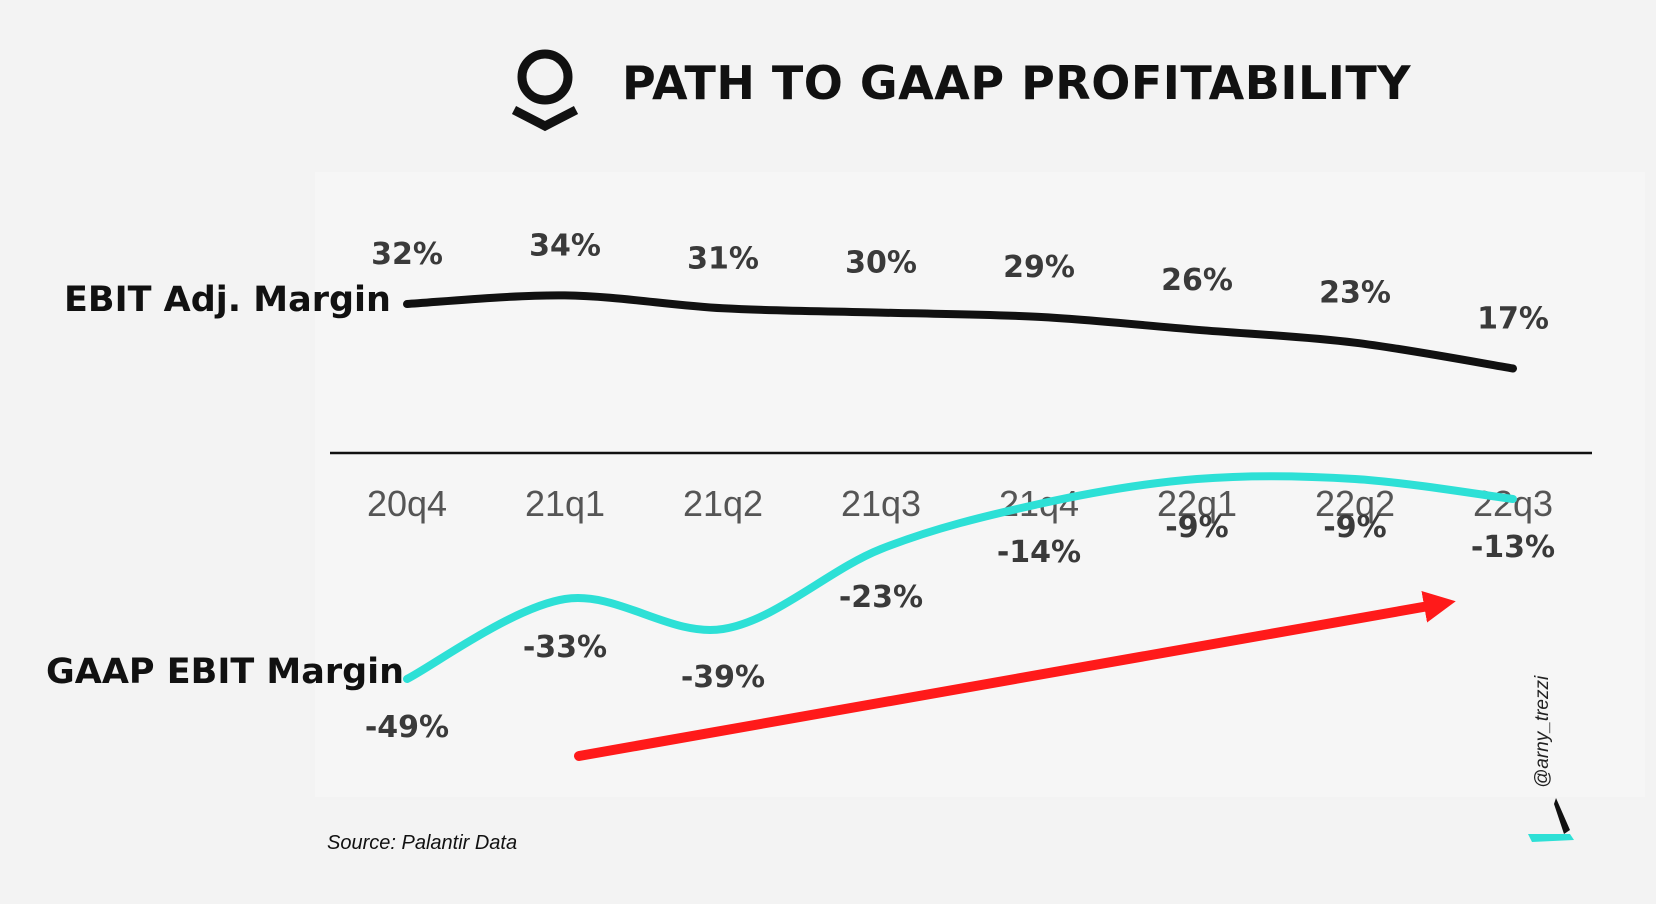 This screenshot has width=1656, height=904. I want to click on data-label-adj: 34%, so click(565, 245).